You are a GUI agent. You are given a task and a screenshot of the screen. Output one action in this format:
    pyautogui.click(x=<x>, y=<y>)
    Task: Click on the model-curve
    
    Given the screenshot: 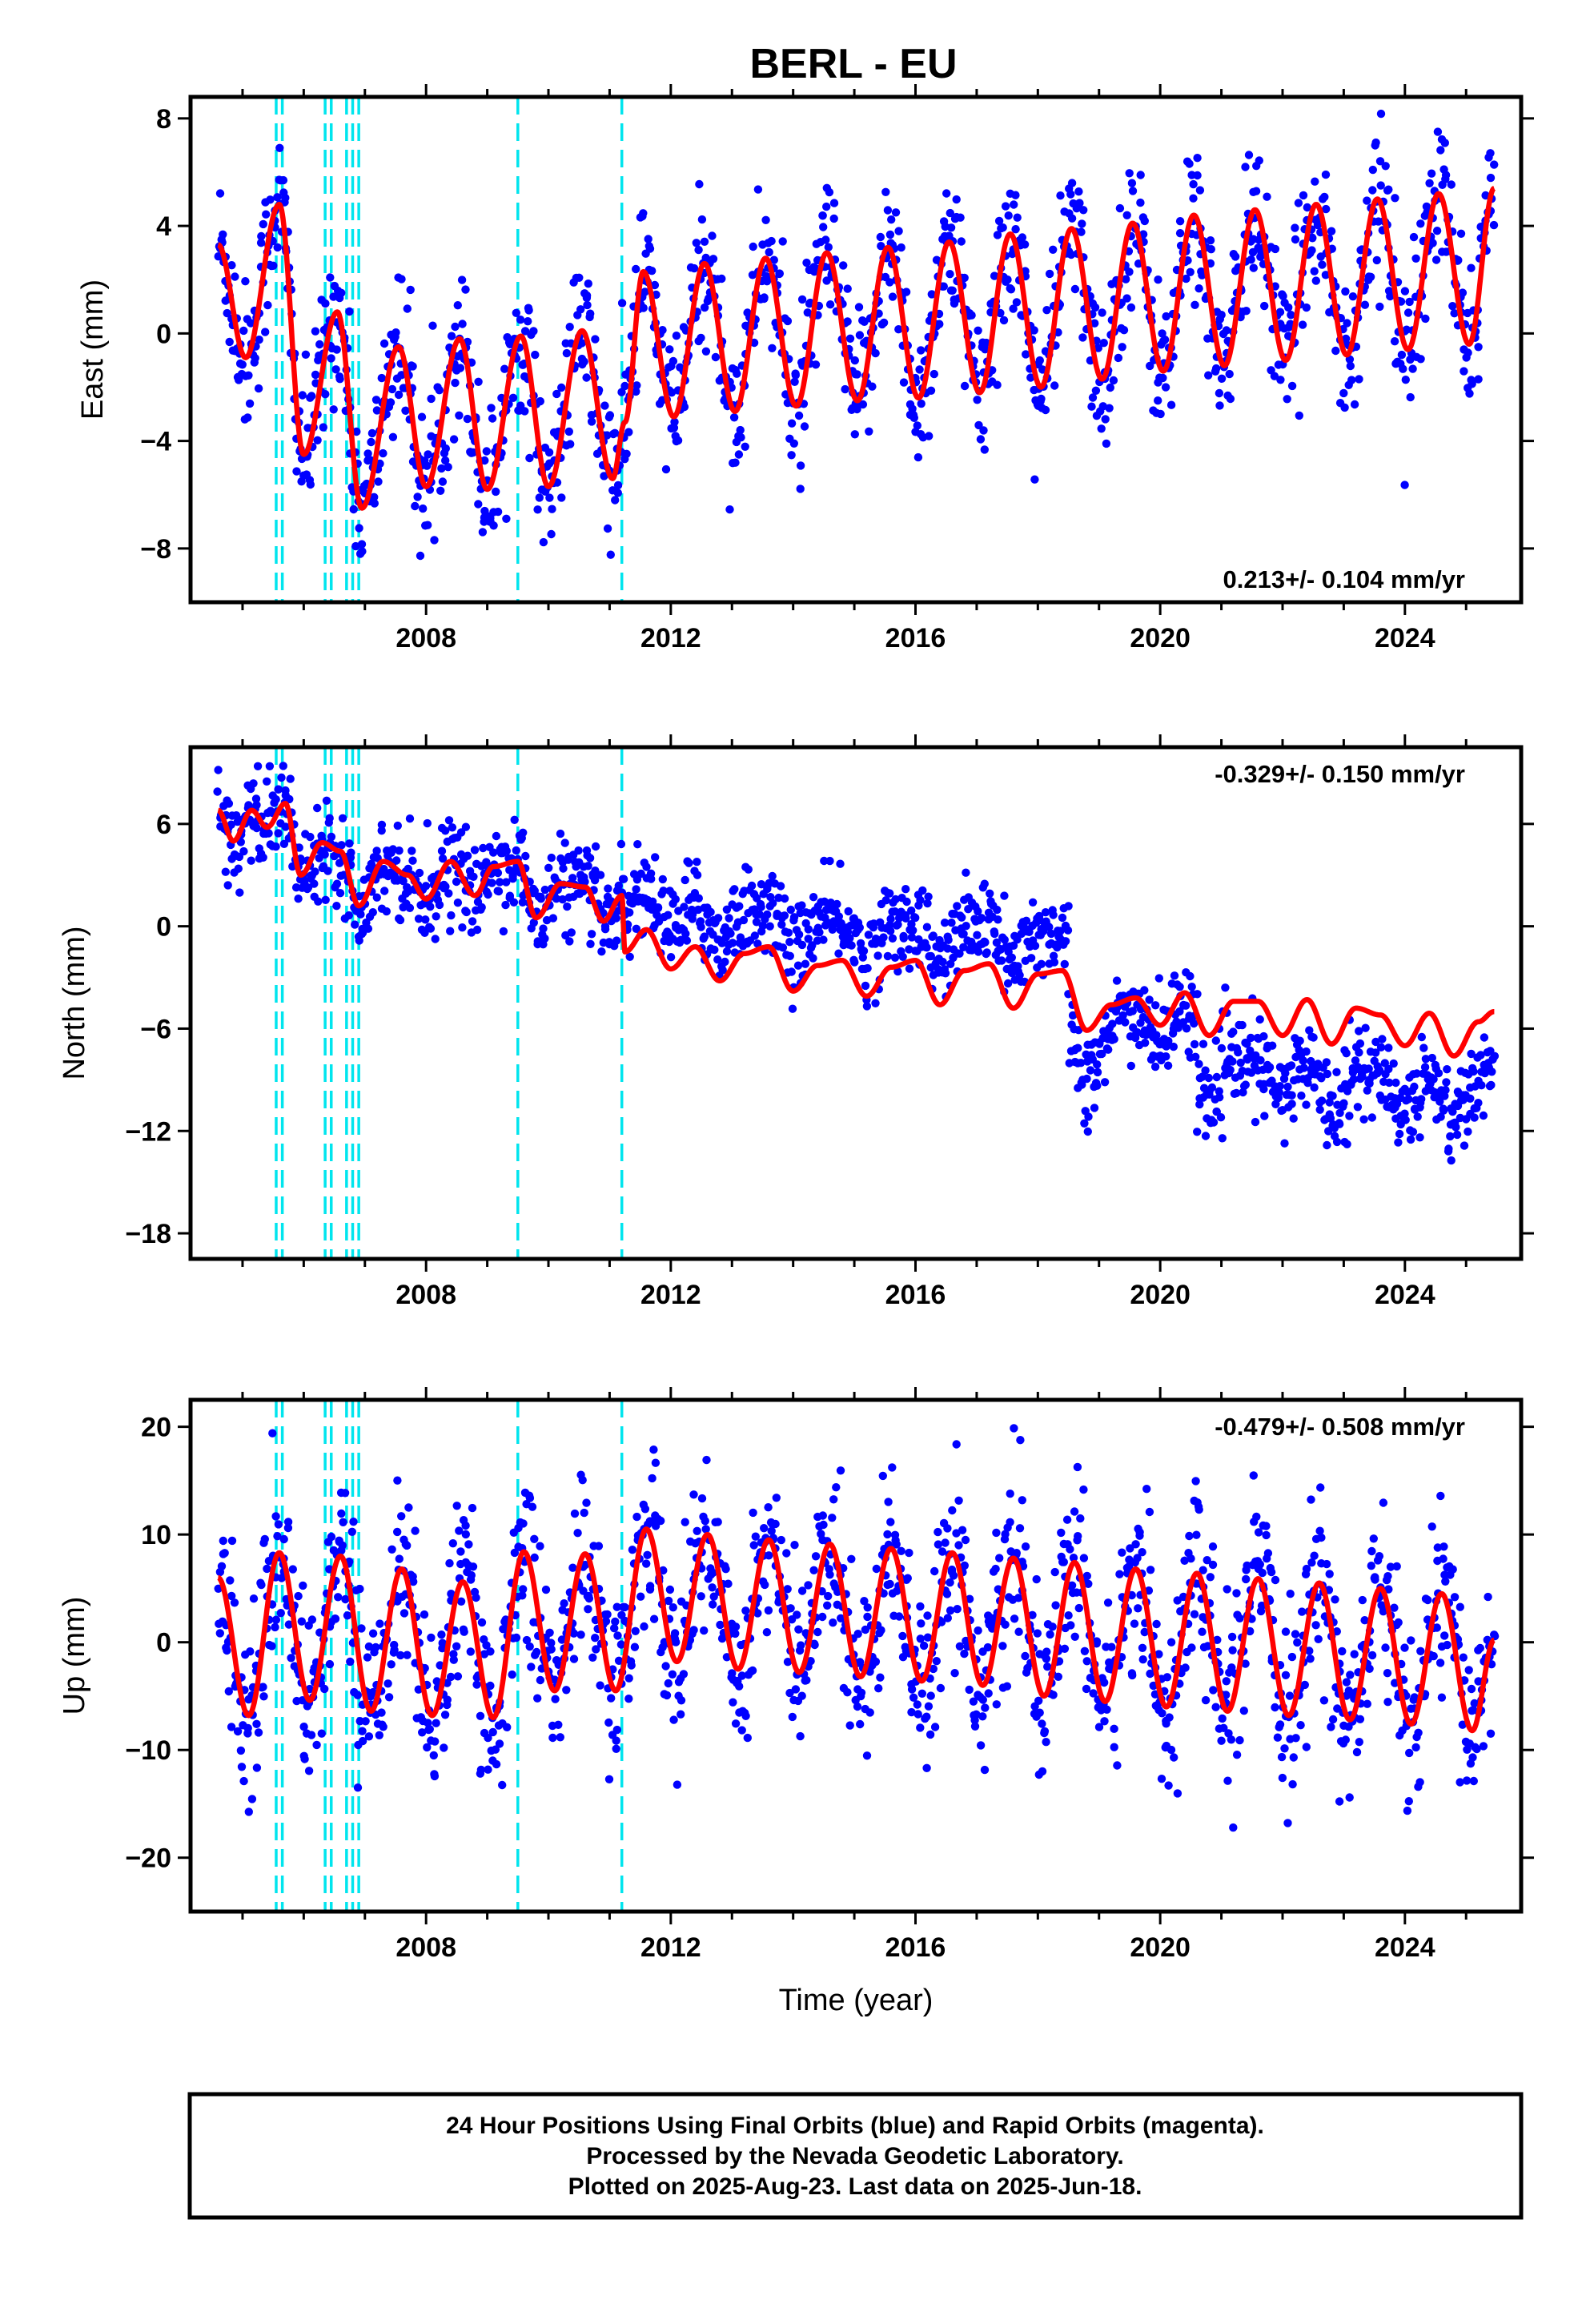 What is the action you would take?
    pyautogui.click(x=855, y=348)
    